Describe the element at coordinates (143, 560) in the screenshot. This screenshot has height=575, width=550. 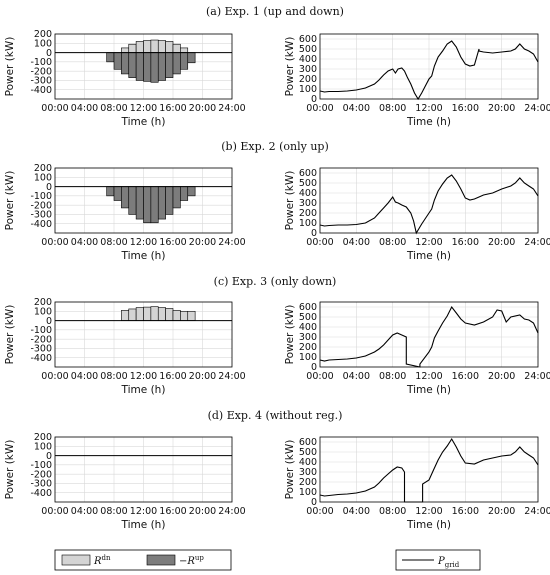
I see `legend-left-box` at that location.